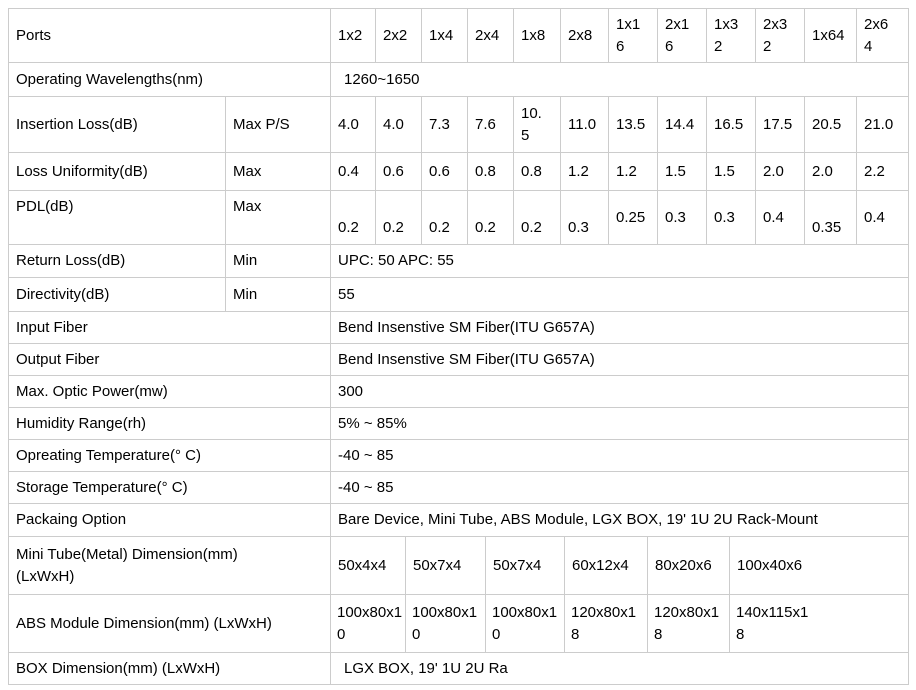 Image resolution: width=916 pixels, height=690 pixels. Describe the element at coordinates (278, 125) in the screenshot. I see `insertion-loss-sub: Max P/S` at that location.